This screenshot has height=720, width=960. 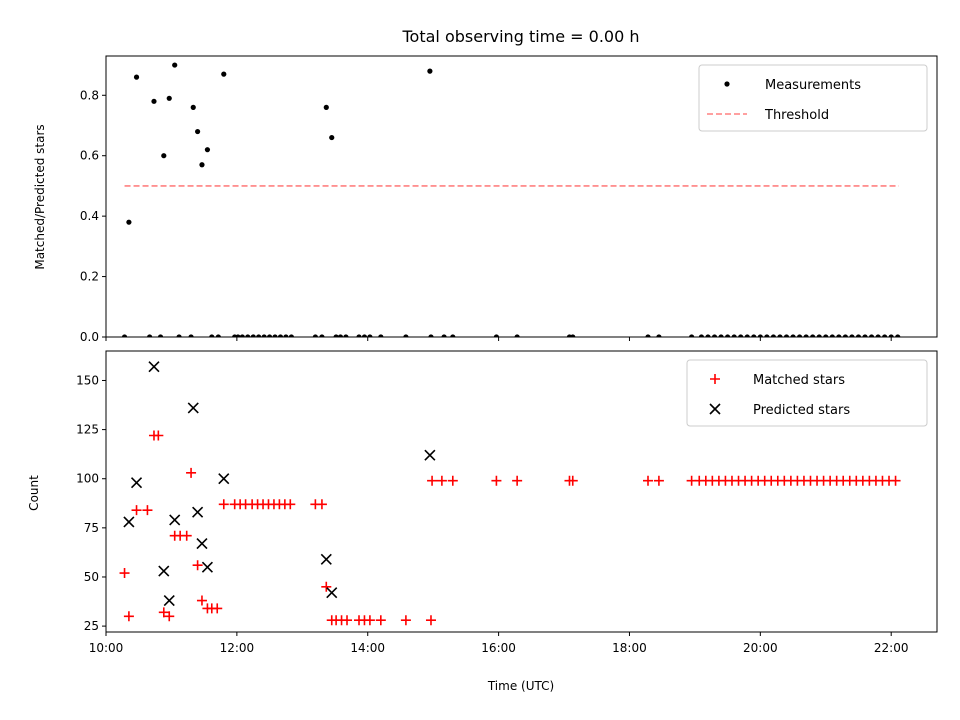 What do you see at coordinates (89, 337) in the screenshot?
I see `y-tick-label-0-0: 0.0` at bounding box center [89, 337].